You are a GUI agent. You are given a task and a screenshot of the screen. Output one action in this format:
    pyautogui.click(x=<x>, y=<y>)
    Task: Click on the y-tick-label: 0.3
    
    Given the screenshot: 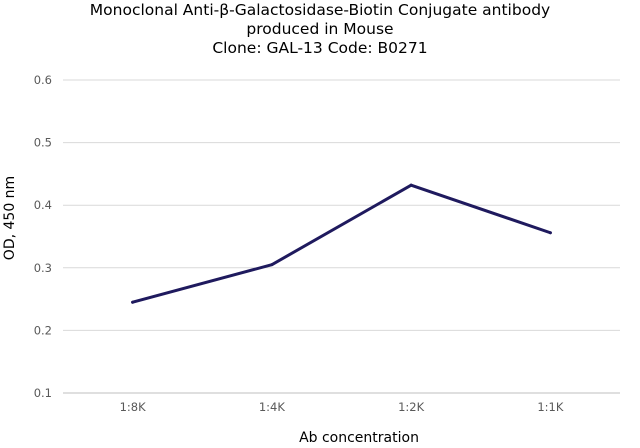 What is the action you would take?
    pyautogui.click(x=43, y=268)
    